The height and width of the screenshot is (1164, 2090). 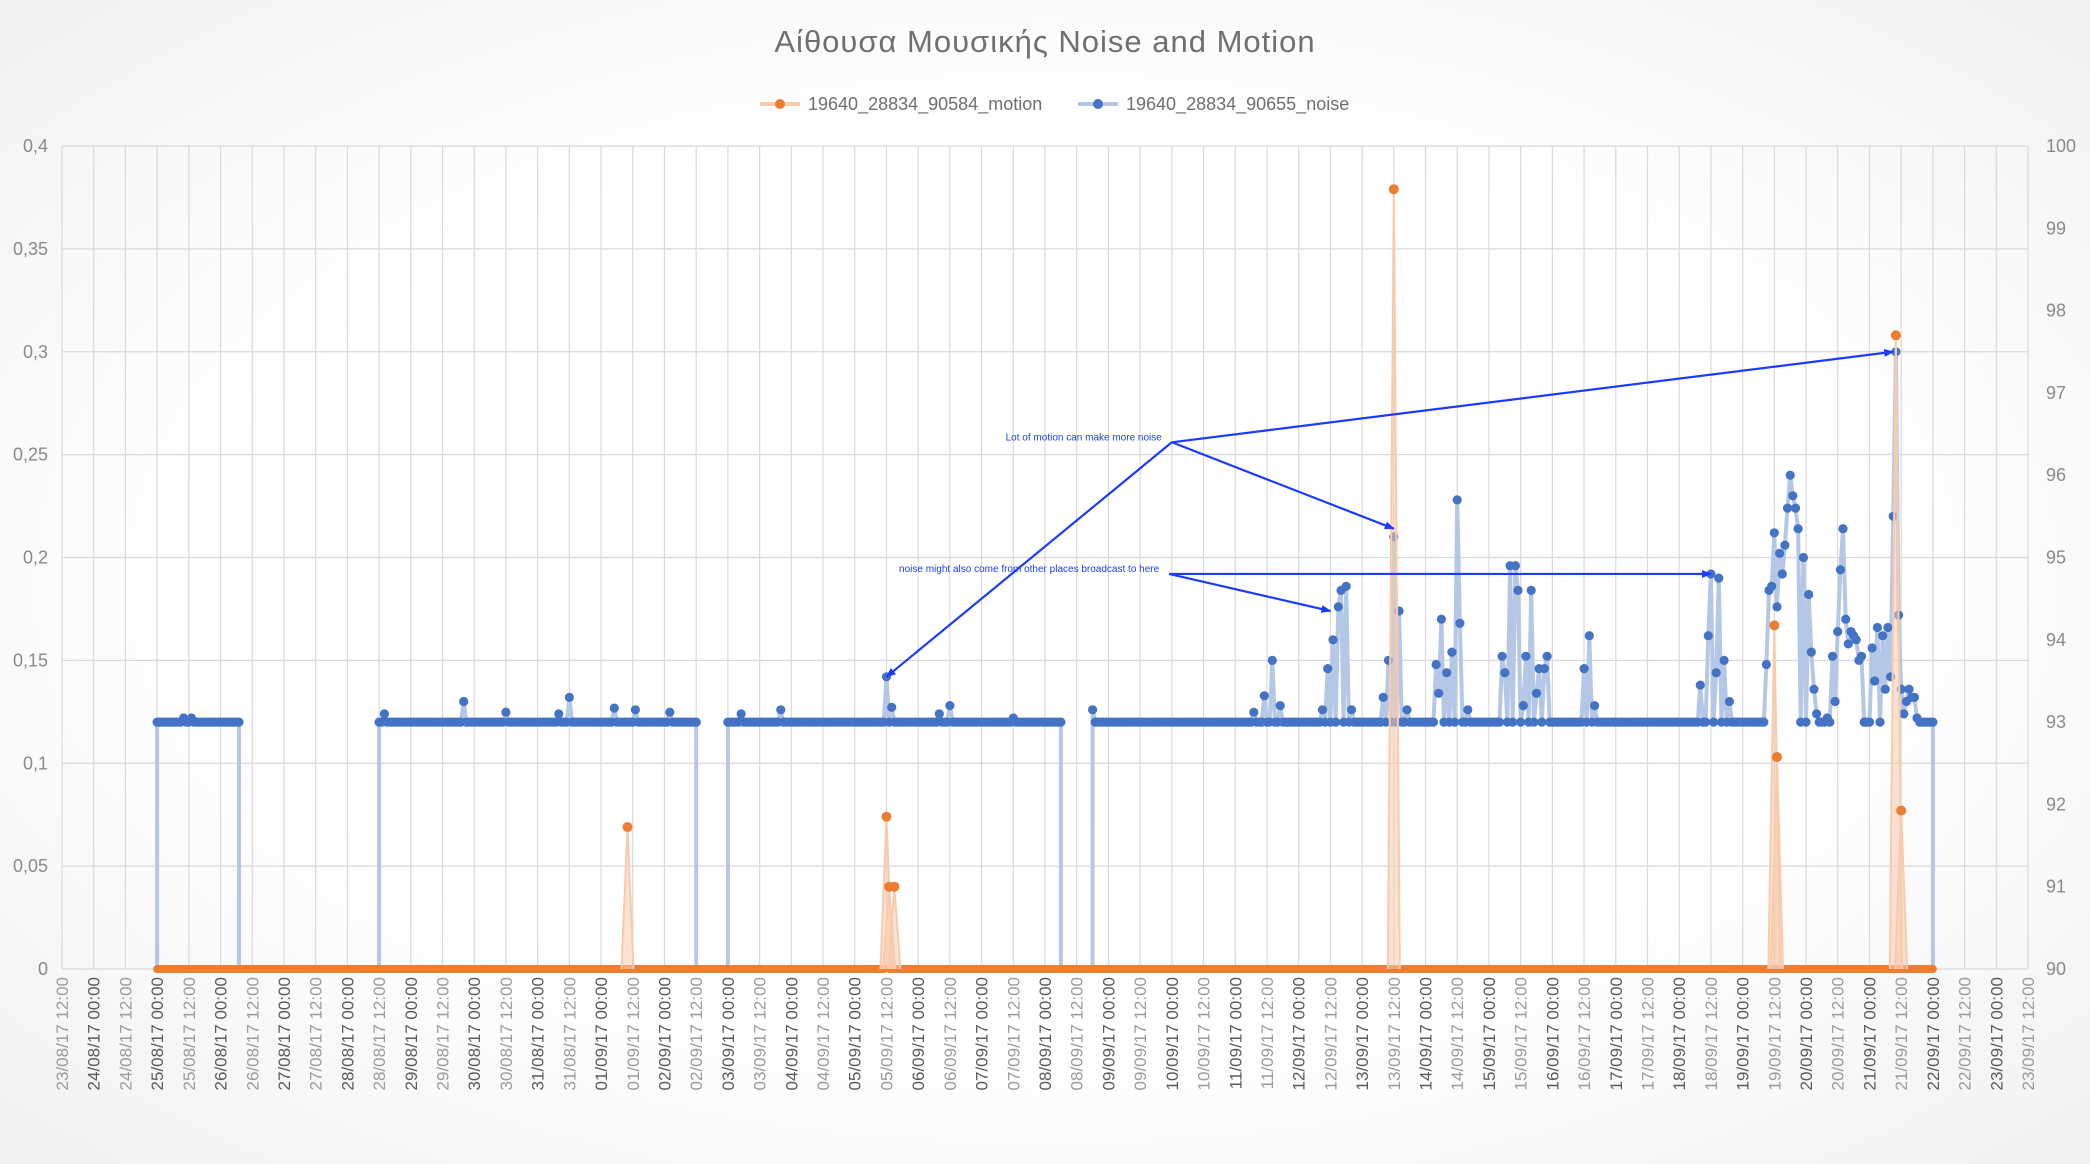 I want to click on x-axis-tick-label: 24/08/17 12:00, so click(x=125, y=1033).